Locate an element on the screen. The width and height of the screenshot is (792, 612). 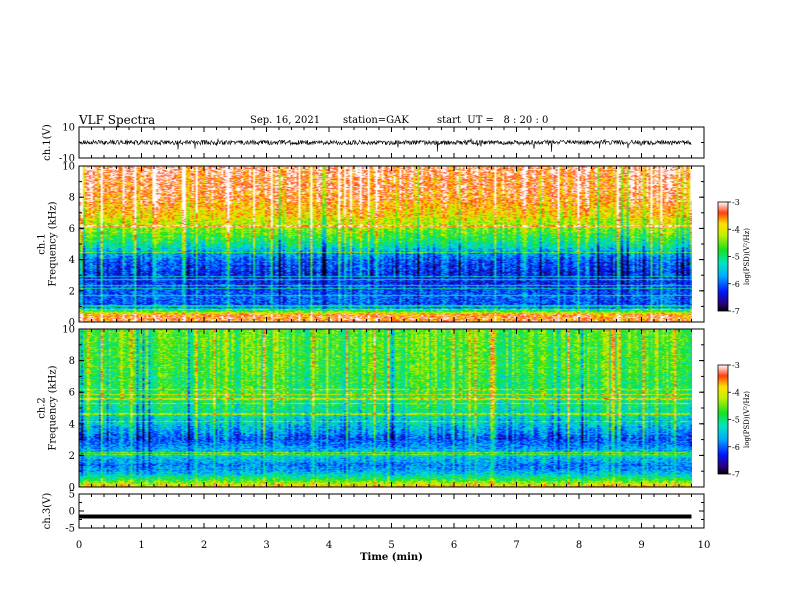
x-tick-label: 0 is located at coordinates (79, 545).